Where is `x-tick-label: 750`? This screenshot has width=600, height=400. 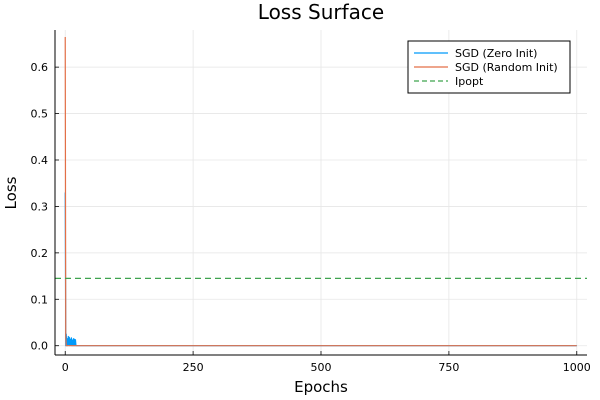
x-tick-label: 750 is located at coordinates (448, 367).